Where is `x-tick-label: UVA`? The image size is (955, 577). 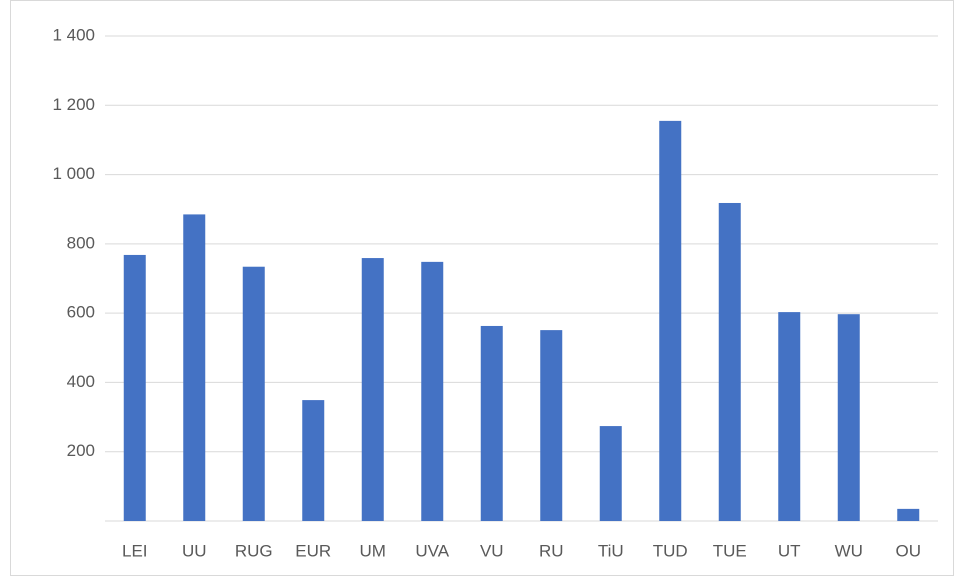 x-tick-label: UVA is located at coordinates (432, 550).